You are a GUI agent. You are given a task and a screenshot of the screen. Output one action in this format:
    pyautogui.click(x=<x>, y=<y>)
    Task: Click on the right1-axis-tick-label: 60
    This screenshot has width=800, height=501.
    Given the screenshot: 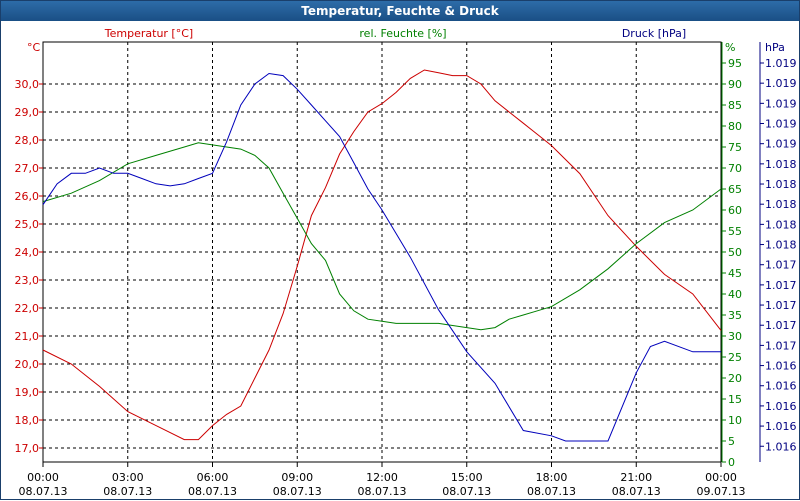 What is the action you would take?
    pyautogui.click(x=735, y=210)
    